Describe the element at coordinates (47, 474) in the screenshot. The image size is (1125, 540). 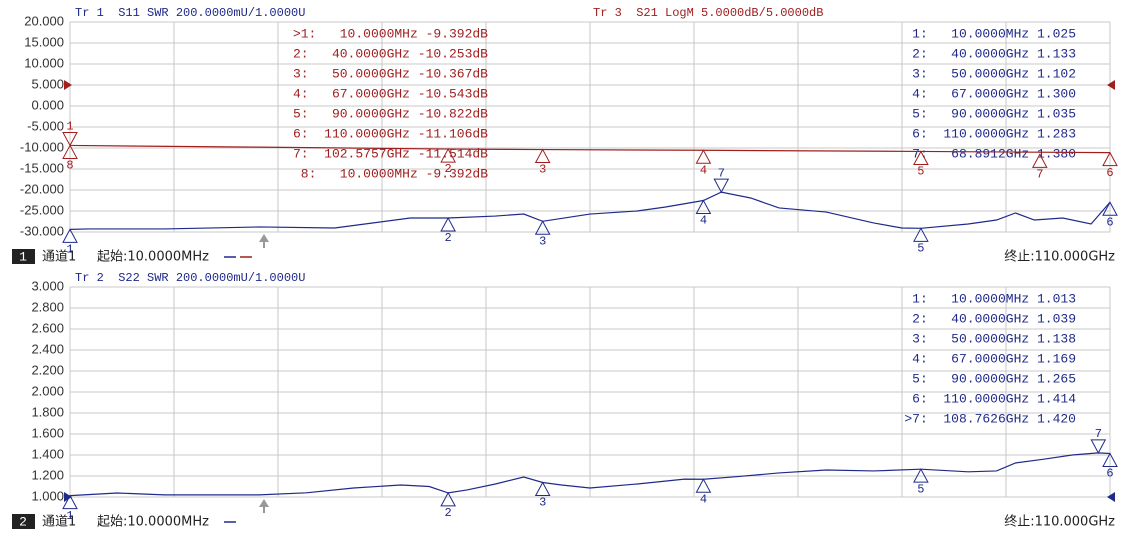
I see `y-tick-label: 1.200` at that location.